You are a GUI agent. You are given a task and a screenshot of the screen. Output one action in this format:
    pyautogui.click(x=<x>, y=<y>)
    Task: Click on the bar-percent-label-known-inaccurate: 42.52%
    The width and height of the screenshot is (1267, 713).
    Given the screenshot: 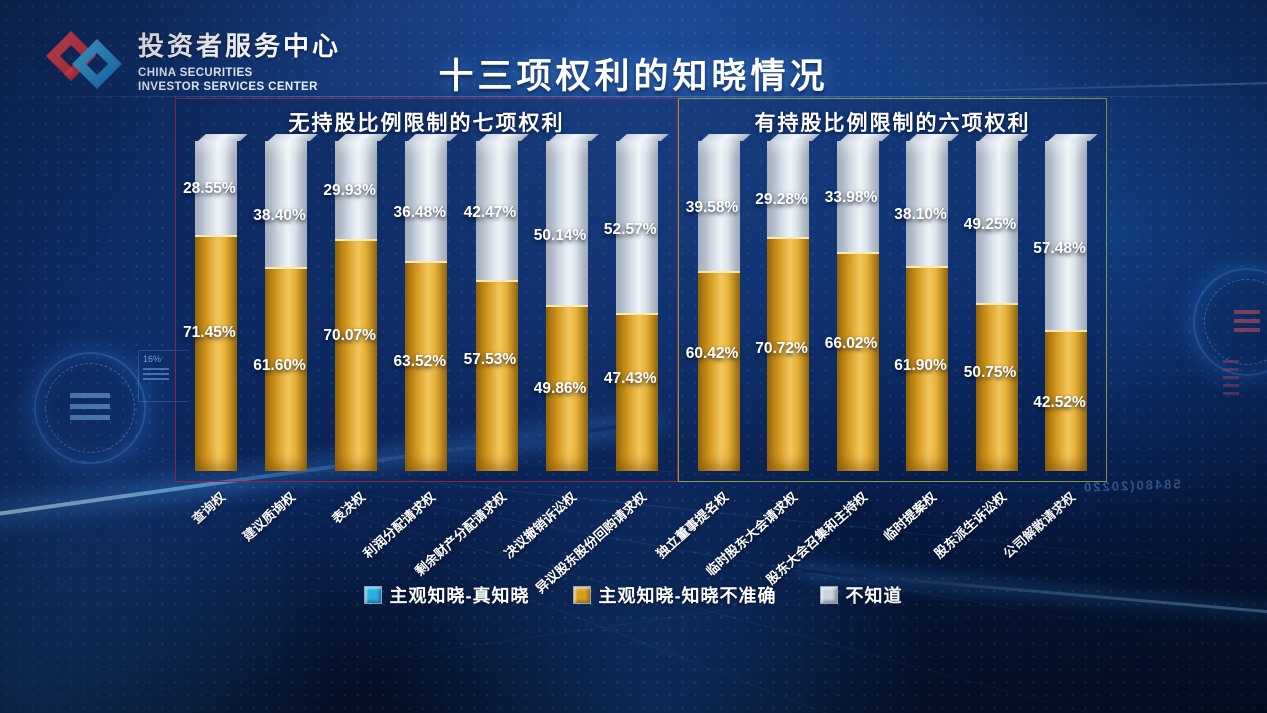 What is the action you would take?
    pyautogui.click(x=1059, y=402)
    